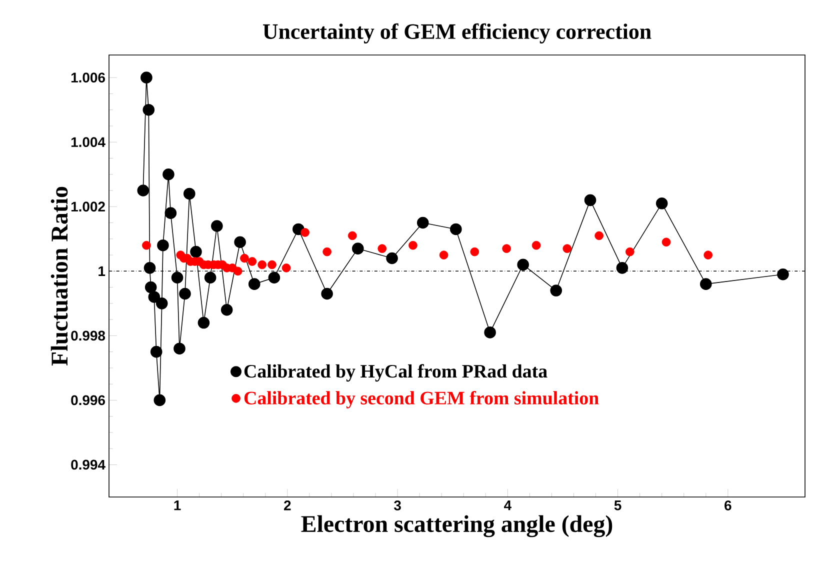  I want to click on legend-label: Calibrated by HyCal from PRad data, so click(396, 373).